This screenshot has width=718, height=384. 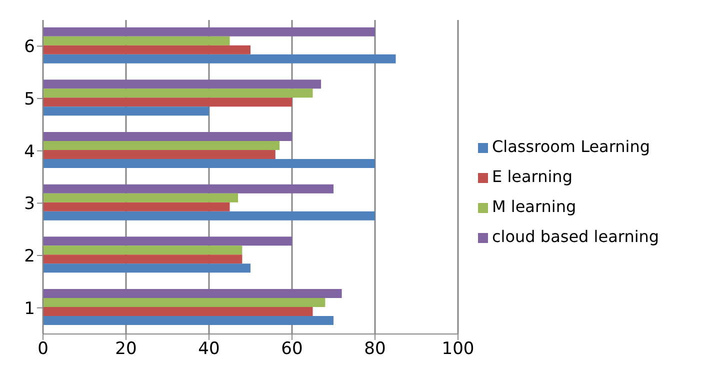 What do you see at coordinates (29, 152) in the screenshot?
I see `y-tick-label: 4` at bounding box center [29, 152].